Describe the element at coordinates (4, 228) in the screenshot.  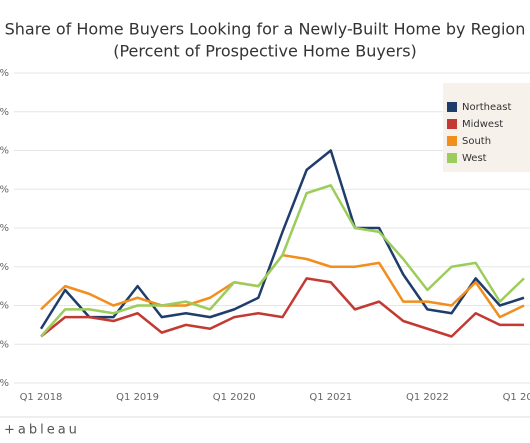
I see `y-tick-label: 40%` at that location.